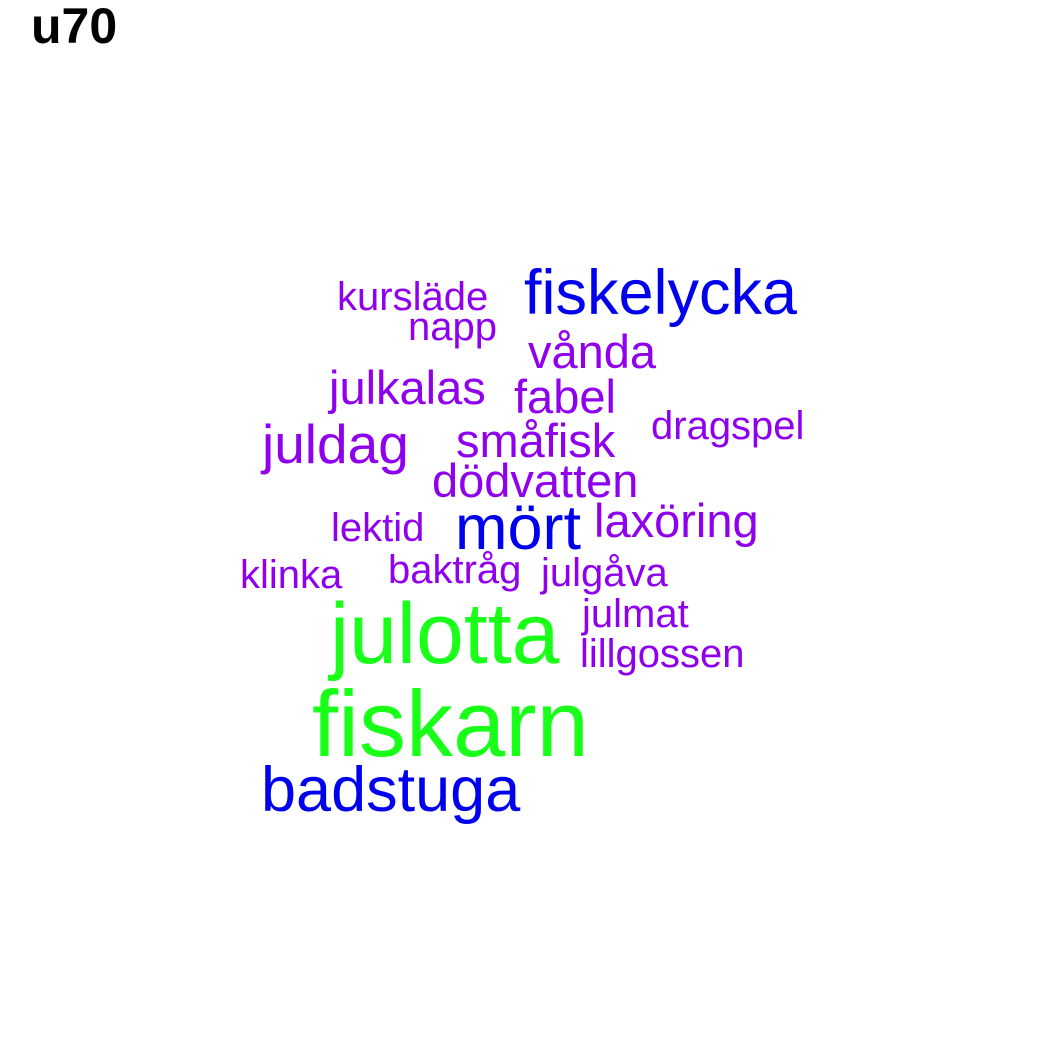 This screenshot has width=1050, height=1050. I want to click on word-lillgossen: lillgossen, so click(662, 654).